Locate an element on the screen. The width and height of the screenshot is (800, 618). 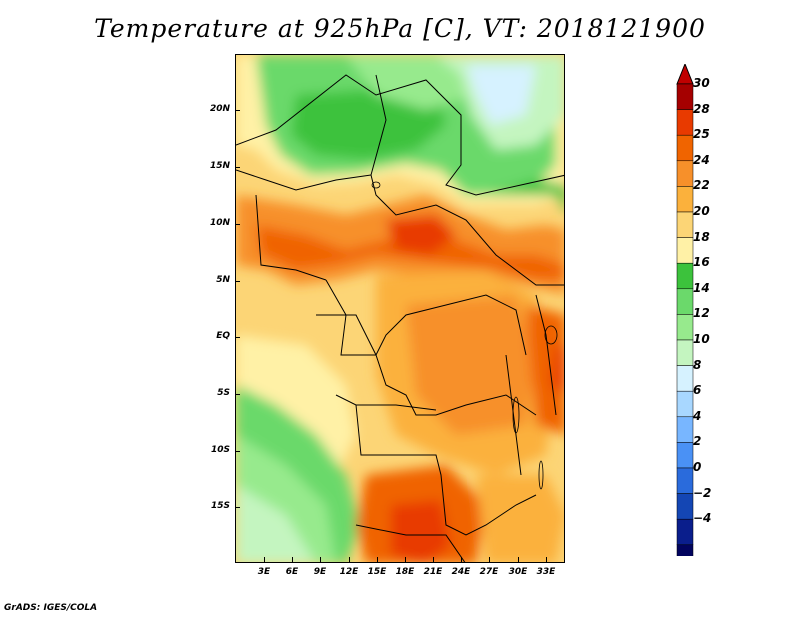
lat-label-eq: EQ is located at coordinates (223, 336).